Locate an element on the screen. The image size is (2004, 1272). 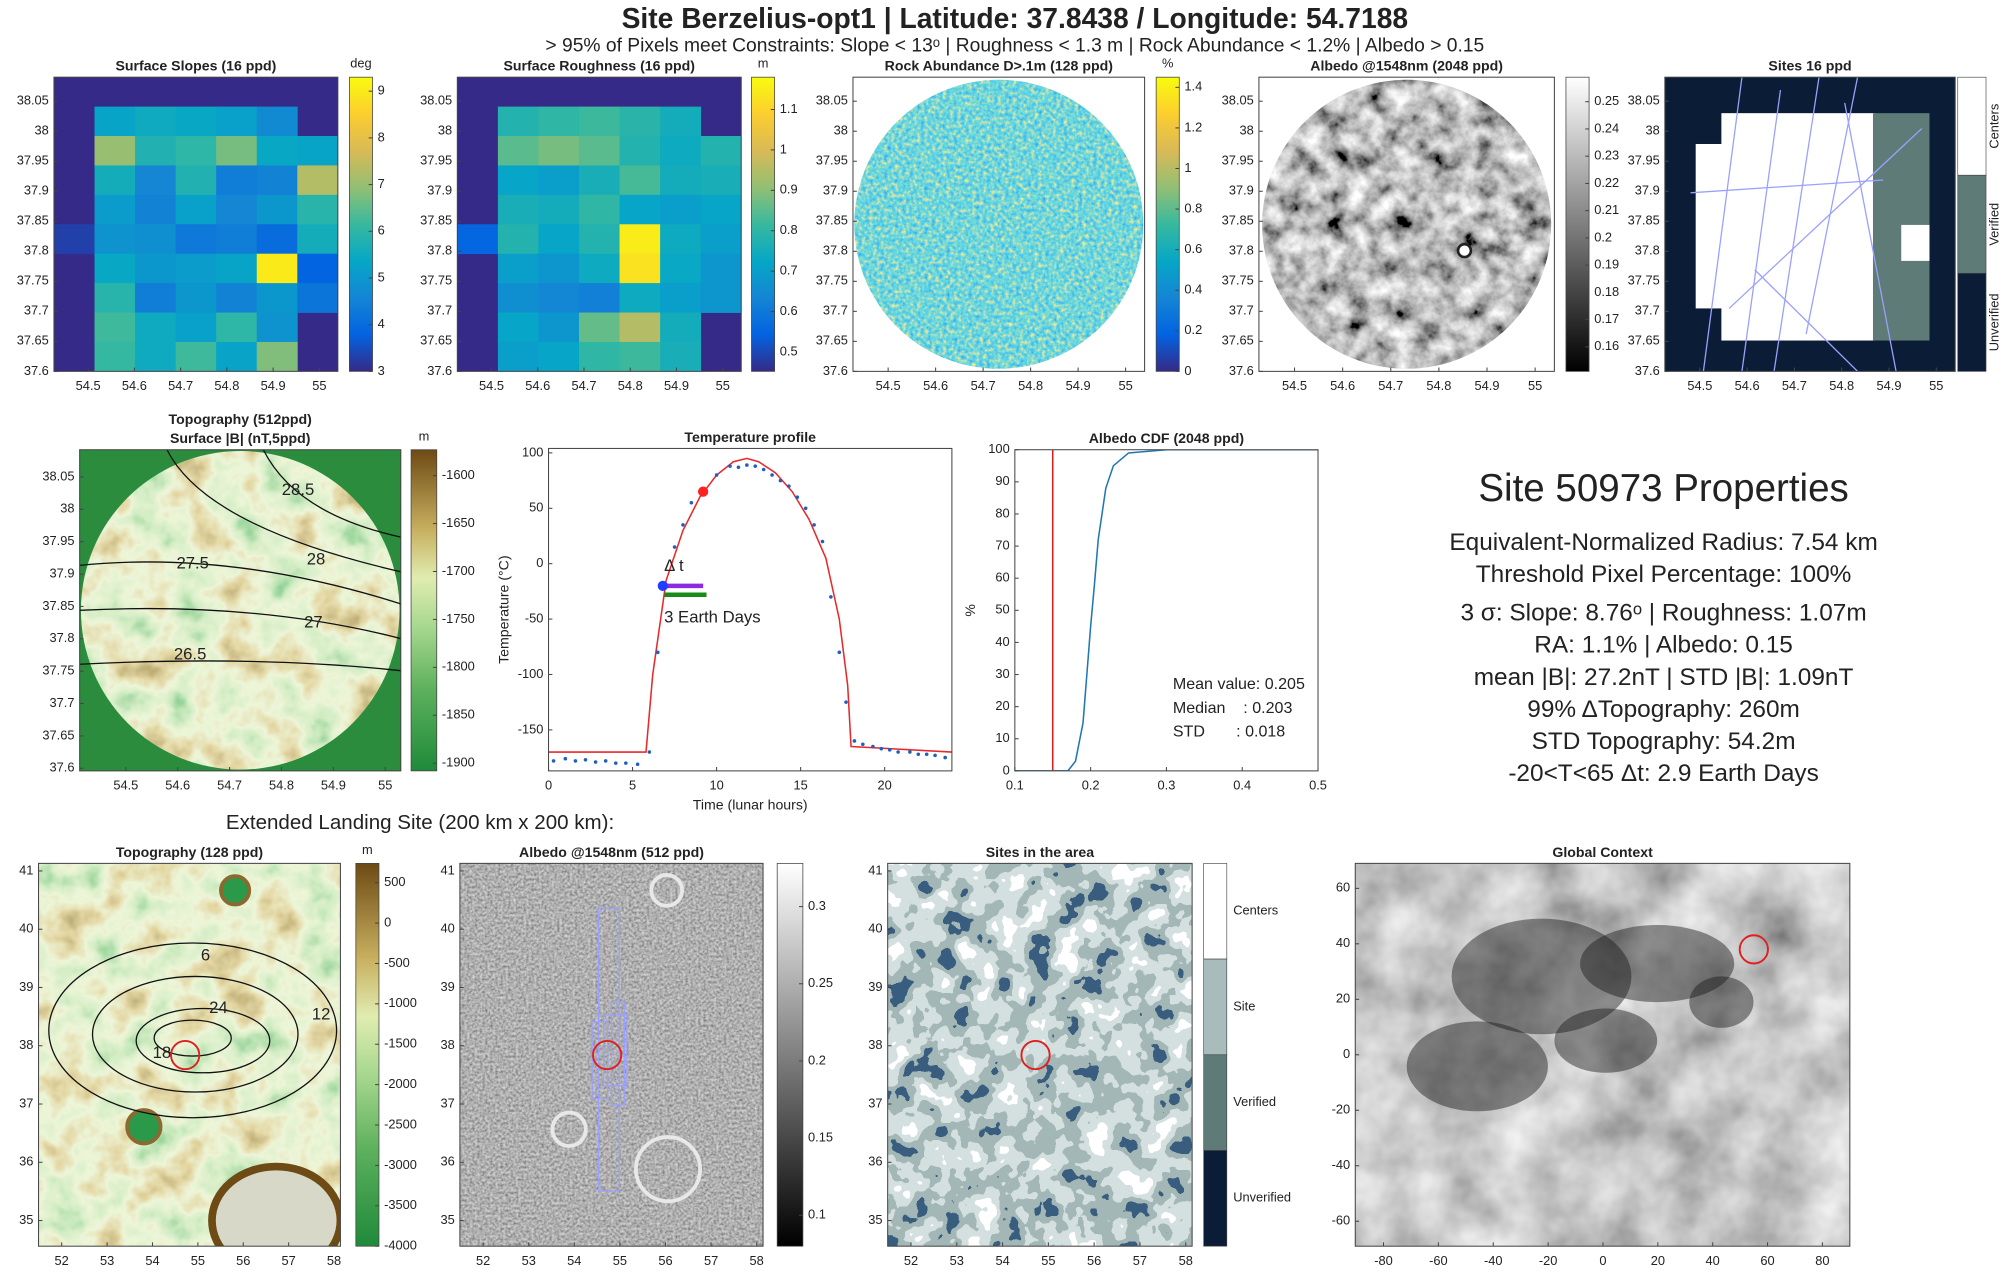
colorbar-tick-label: 0 is located at coordinates (387, 921).